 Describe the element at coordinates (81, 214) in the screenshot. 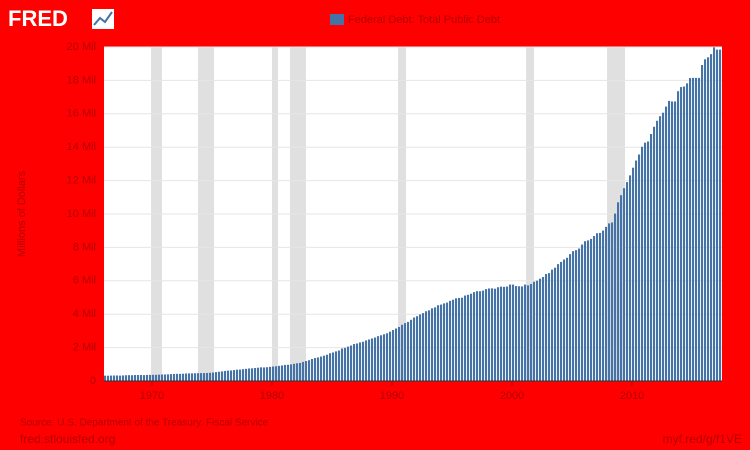

I see `y-tick-label: 10 Mil` at that location.